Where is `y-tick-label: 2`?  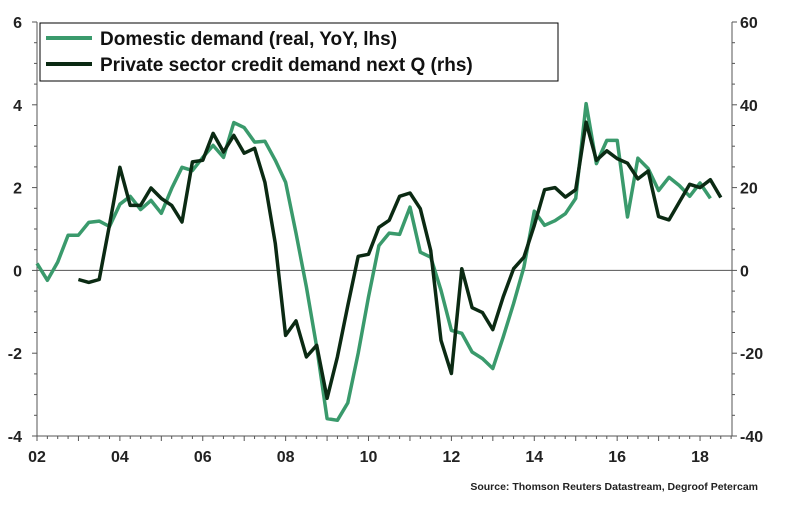 y-tick-label: 2 is located at coordinates (17, 189).